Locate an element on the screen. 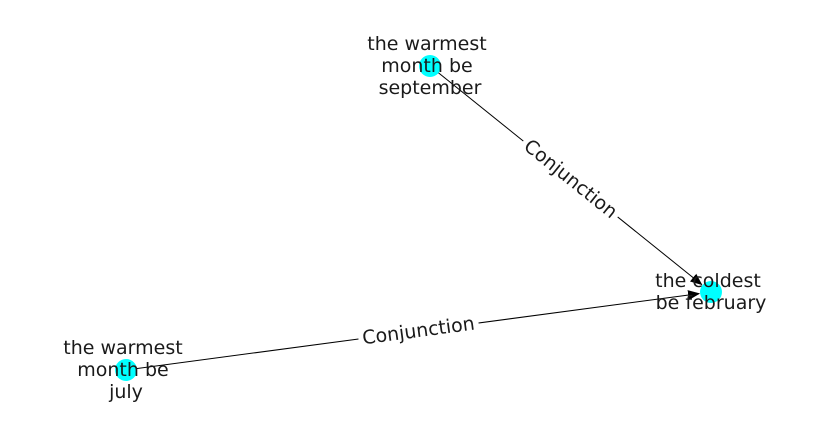 Image resolution: width=837 pixels, height=434 pixels. edge-jul-feb: Conjunction is located at coordinates (413, 330).